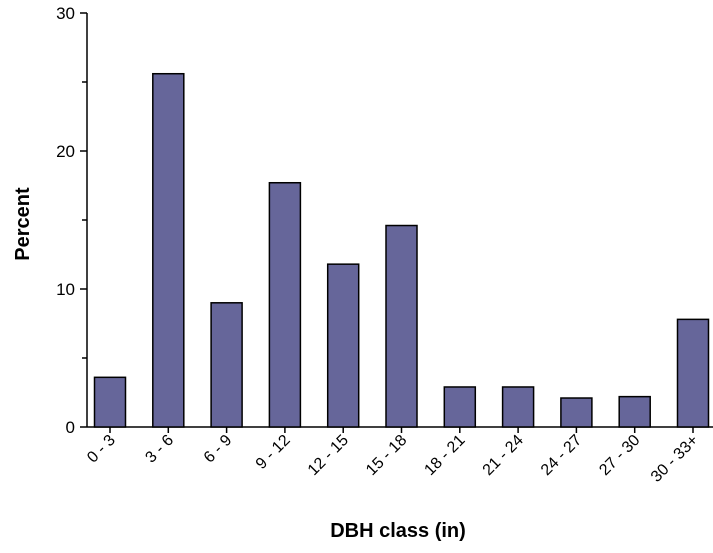  What do you see at coordinates (503, 455) in the screenshot?
I see `x-tick-label: 21 - 24` at bounding box center [503, 455].